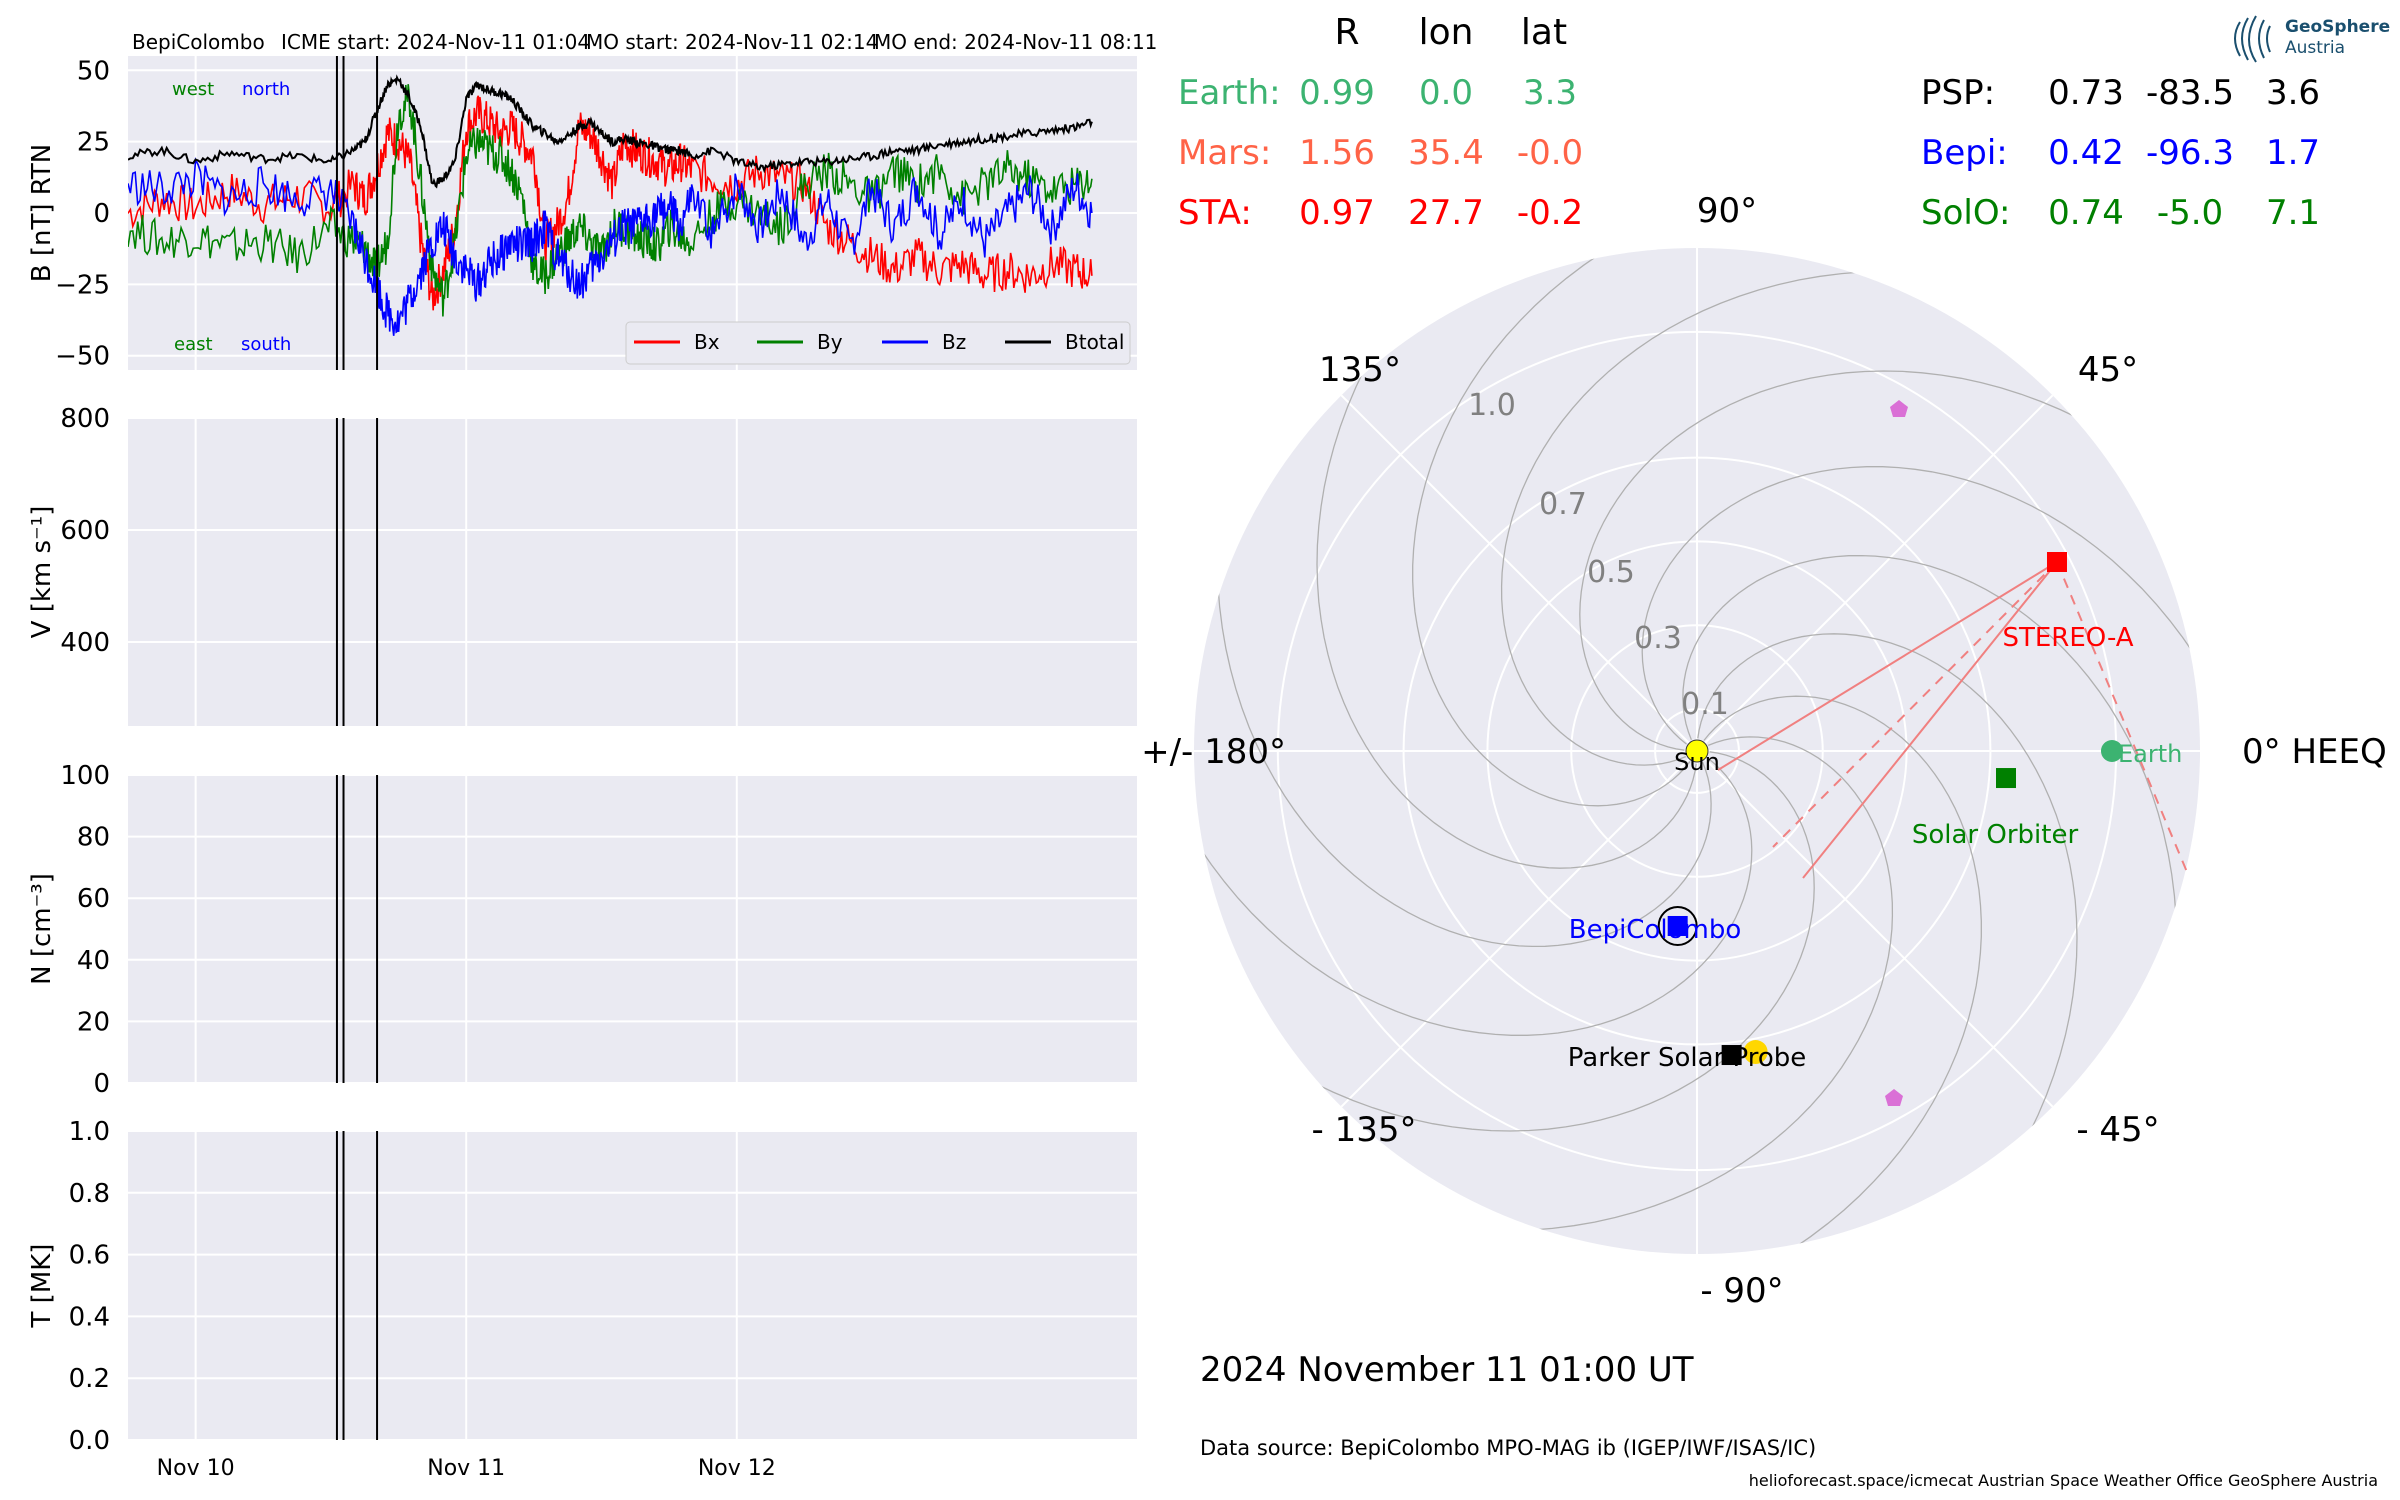 The image size is (2400, 1500). What do you see at coordinates (830, 342) in the screenshot?
I see `legend-label-by: By` at bounding box center [830, 342].